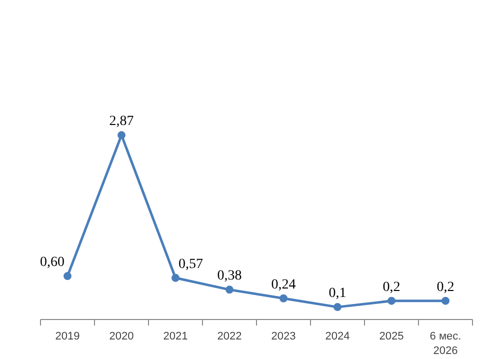  I want to click on x-tick-label: 2025, so click(391, 336).